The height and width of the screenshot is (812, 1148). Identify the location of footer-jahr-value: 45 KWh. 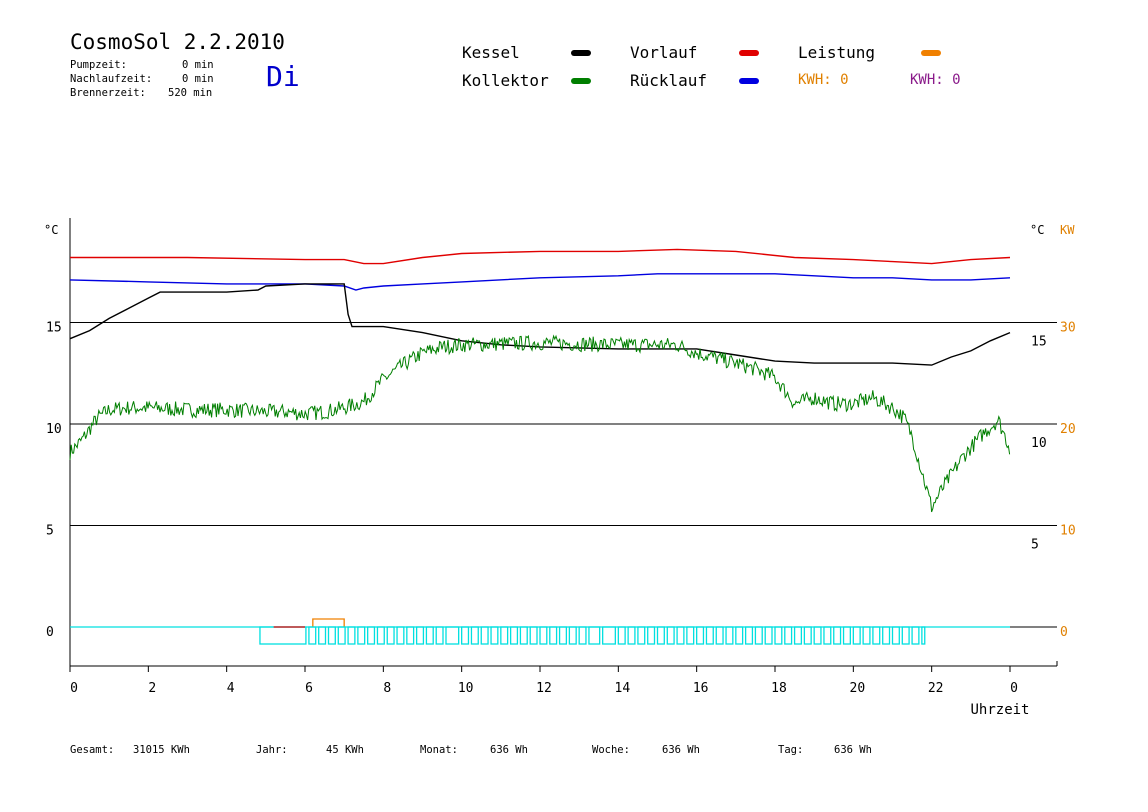
(345, 750).